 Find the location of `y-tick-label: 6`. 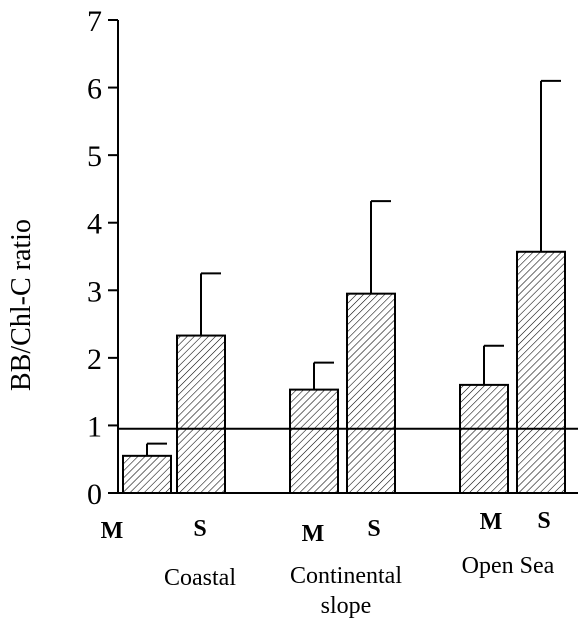

y-tick-label: 6 is located at coordinates (94, 89).